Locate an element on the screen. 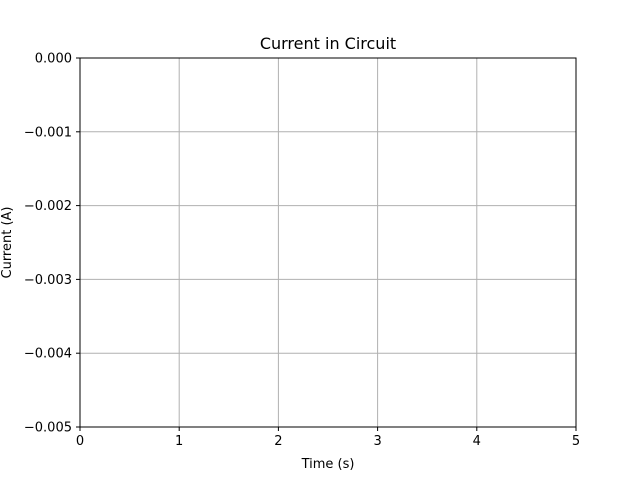 This screenshot has width=640, height=484. y-tick-label: −0.001 is located at coordinates (48, 132).